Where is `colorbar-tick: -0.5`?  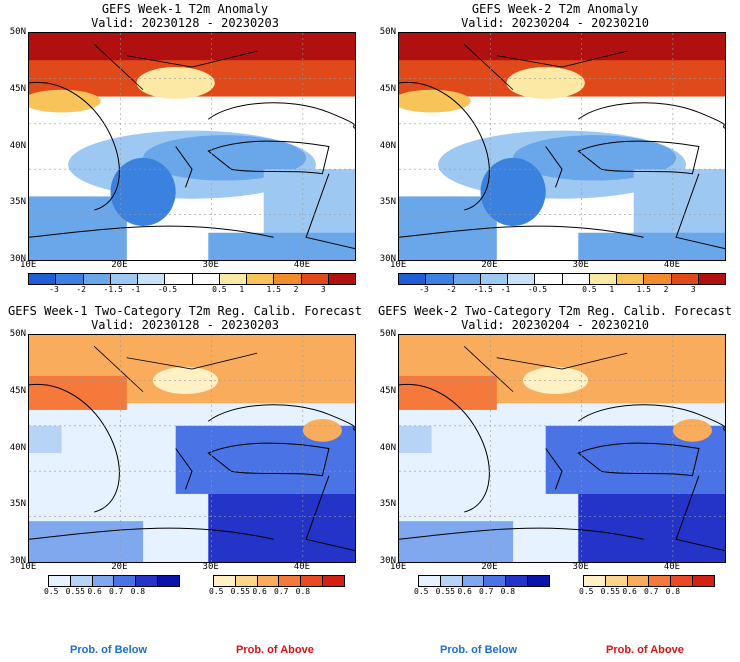
colorbar-tick: -0.5 is located at coordinates (167, 289).